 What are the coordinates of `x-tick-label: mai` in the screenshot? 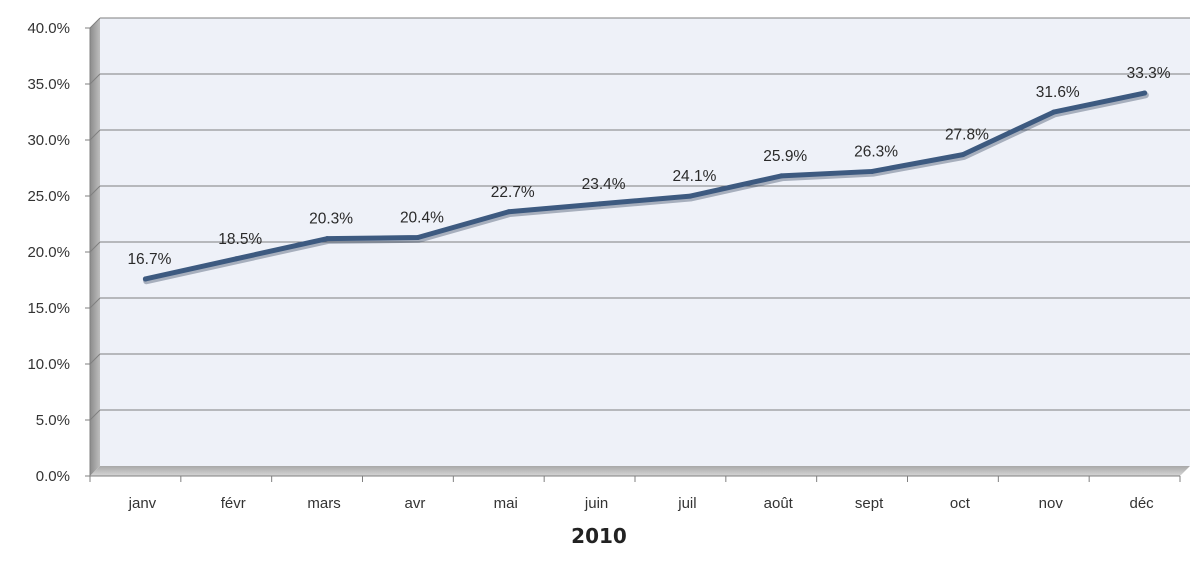 It's located at (506, 503).